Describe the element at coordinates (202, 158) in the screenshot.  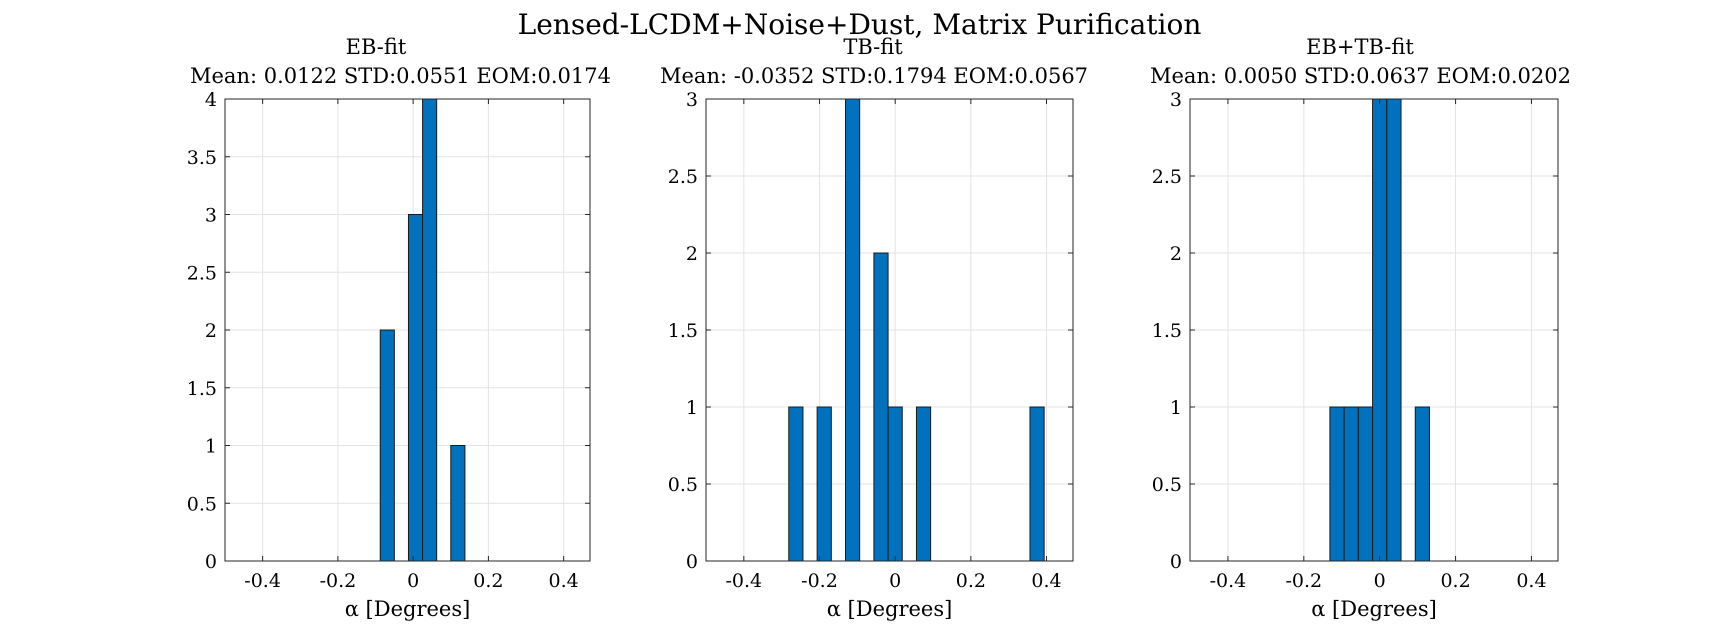
I see `y-tick-label: 3.5` at that location.